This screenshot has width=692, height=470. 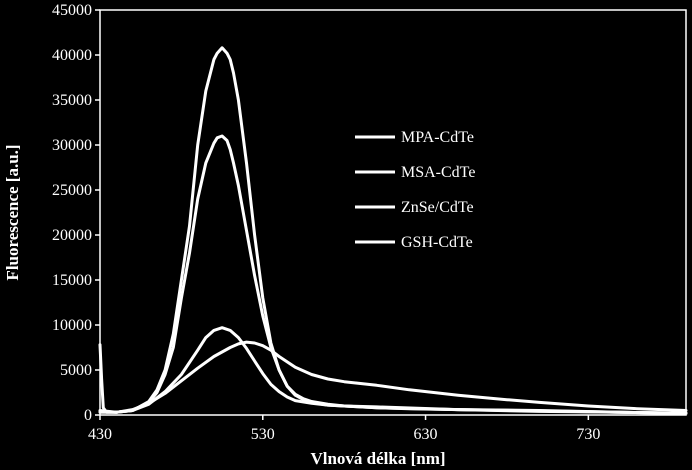 What do you see at coordinates (88, 415) in the screenshot?
I see `y-tick-label: 0` at bounding box center [88, 415].